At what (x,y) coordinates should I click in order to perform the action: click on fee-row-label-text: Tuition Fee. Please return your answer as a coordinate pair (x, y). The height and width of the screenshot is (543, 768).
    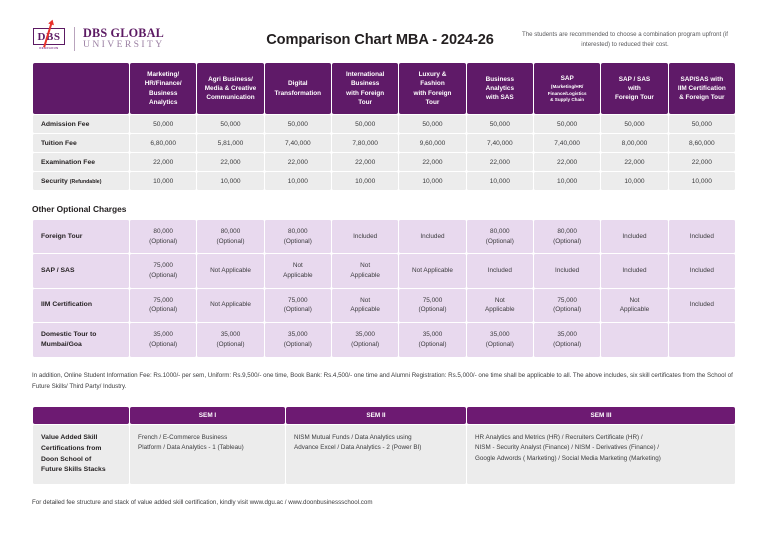
    Looking at the image, I should click on (59, 143).